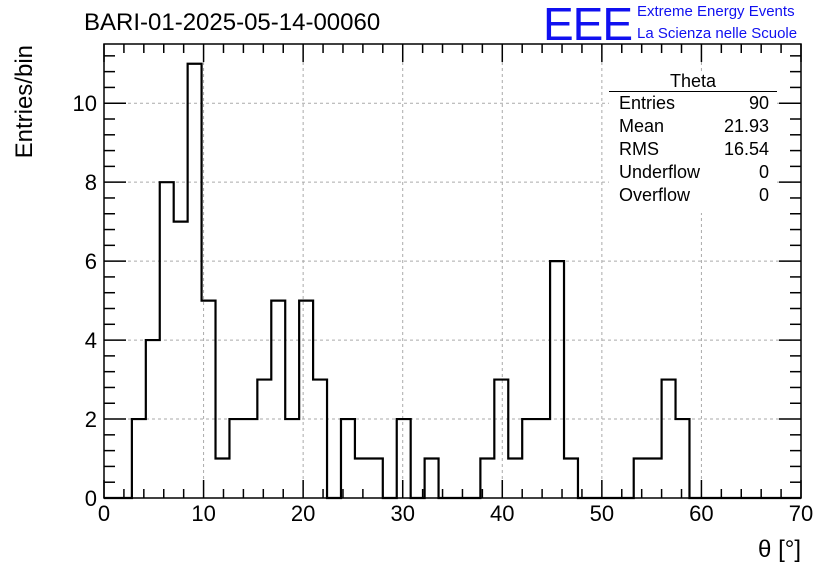  I want to click on y-tick-label: 10, so click(85, 103).